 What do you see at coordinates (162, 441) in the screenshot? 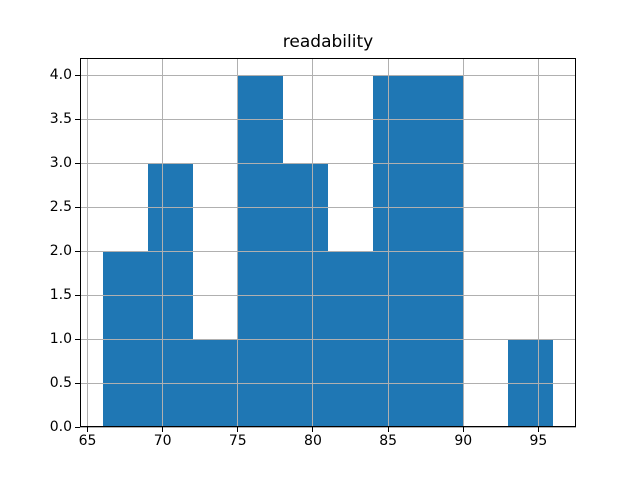
I see `x-axis-tick-label: 70` at bounding box center [162, 441].